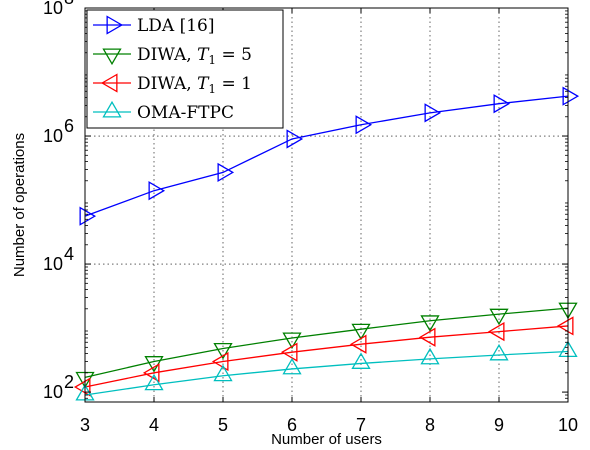 The width and height of the screenshot is (590, 450). Describe the element at coordinates (69, 382) in the screenshot. I see `y-tick-exponent: 2` at that location.